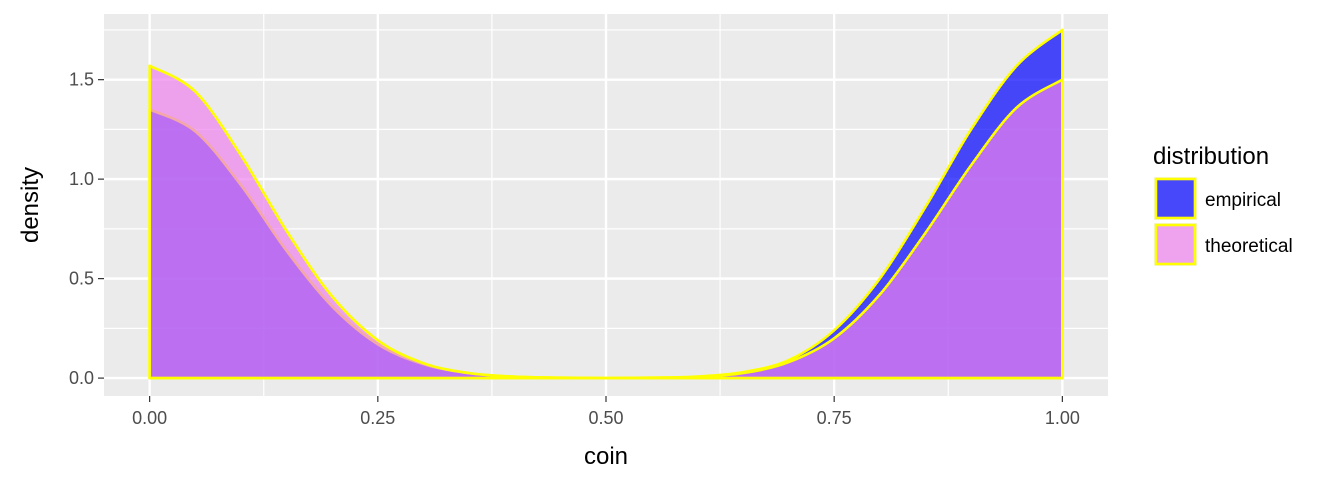 This screenshot has width=1344, height=480. Describe the element at coordinates (1211, 156) in the screenshot. I see `legend-title: distribution` at that location.